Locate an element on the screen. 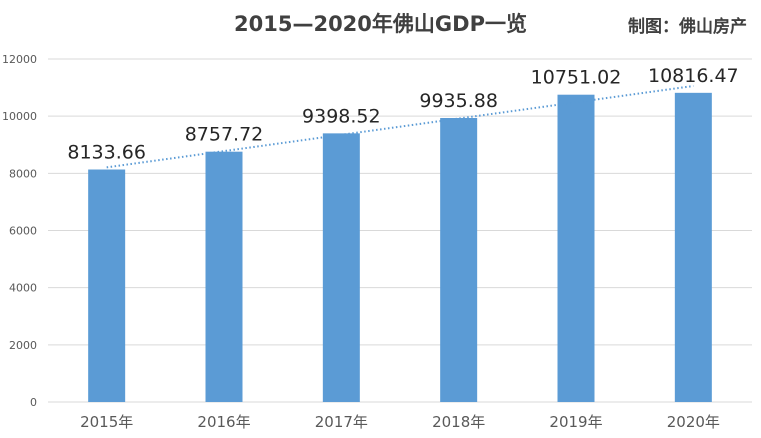 The height and width of the screenshot is (438, 761). data-label: 9935.88 is located at coordinates (458, 101).